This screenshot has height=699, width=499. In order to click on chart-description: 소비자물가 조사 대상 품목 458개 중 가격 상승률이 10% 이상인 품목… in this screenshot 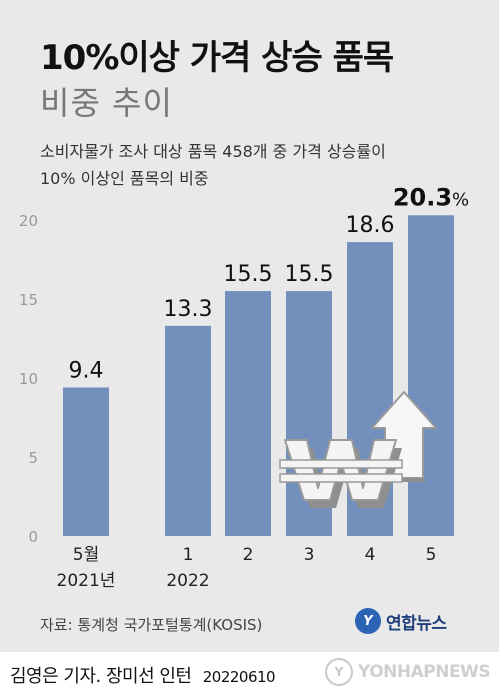, I will do `click(260, 165)`.